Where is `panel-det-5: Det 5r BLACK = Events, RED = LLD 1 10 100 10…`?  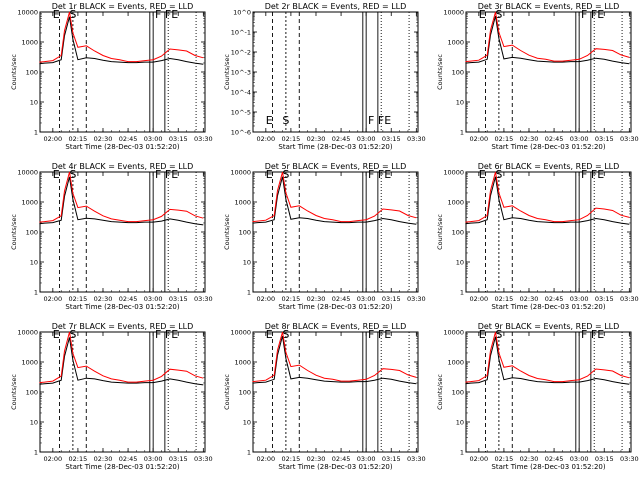
panel-det-5: Det 5r BLACK = Events, RED = LLD 1 10 100 10… is located at coordinates (324, 236).